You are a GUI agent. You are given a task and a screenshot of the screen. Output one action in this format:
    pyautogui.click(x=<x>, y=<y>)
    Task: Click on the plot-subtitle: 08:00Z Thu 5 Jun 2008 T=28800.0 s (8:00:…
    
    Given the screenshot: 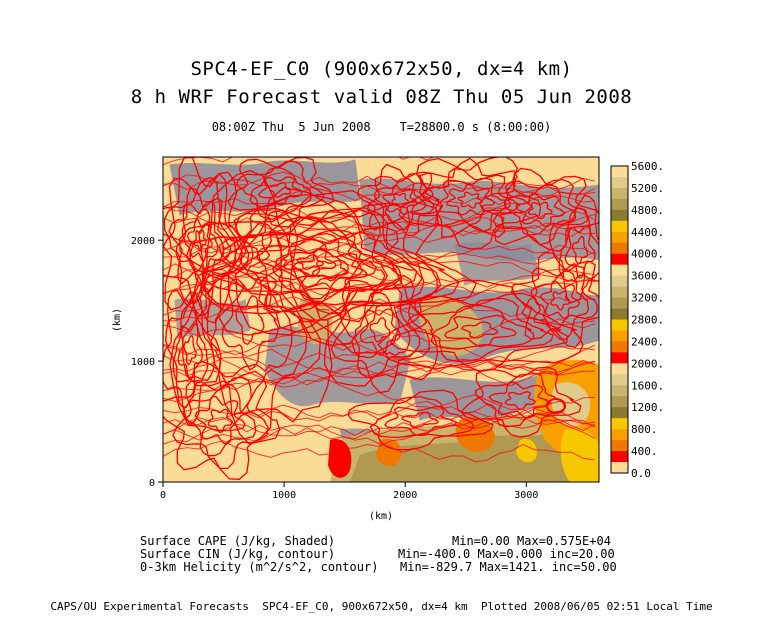 What is the action you would take?
    pyautogui.click(x=381, y=127)
    